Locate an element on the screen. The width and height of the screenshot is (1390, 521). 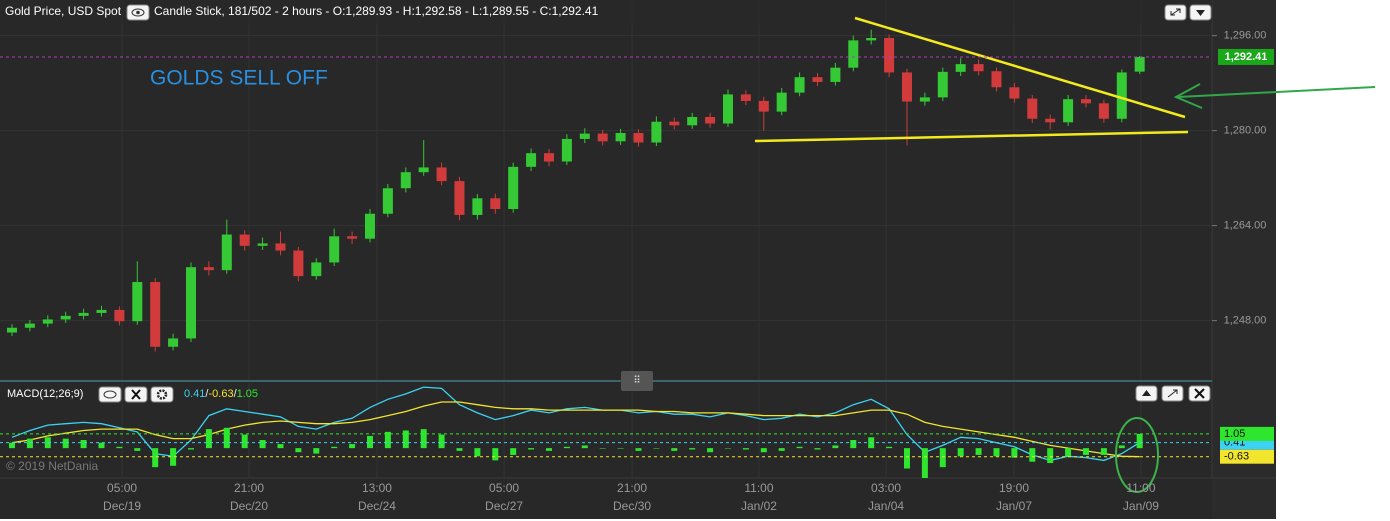
level-label: -0.63 is located at coordinates (1236, 457).